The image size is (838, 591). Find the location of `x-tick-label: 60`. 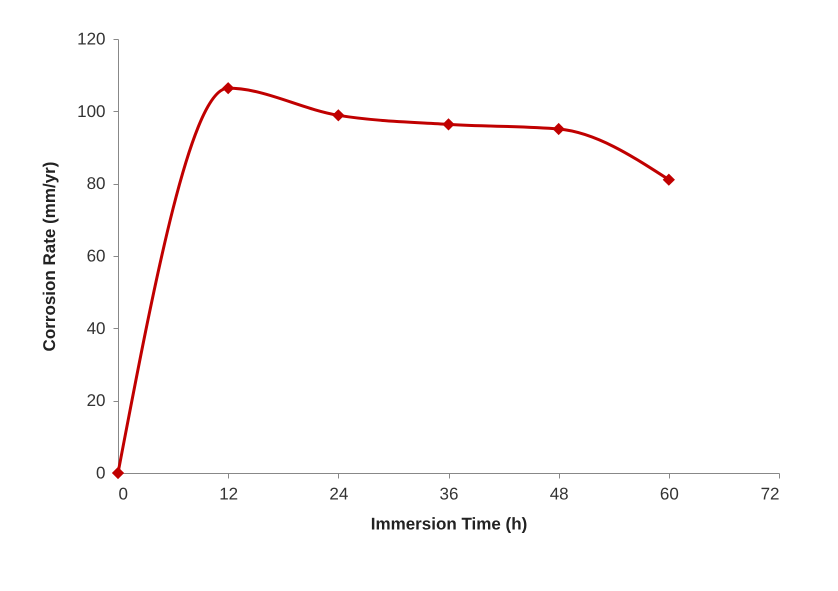

x-tick-label: 60 is located at coordinates (669, 494).